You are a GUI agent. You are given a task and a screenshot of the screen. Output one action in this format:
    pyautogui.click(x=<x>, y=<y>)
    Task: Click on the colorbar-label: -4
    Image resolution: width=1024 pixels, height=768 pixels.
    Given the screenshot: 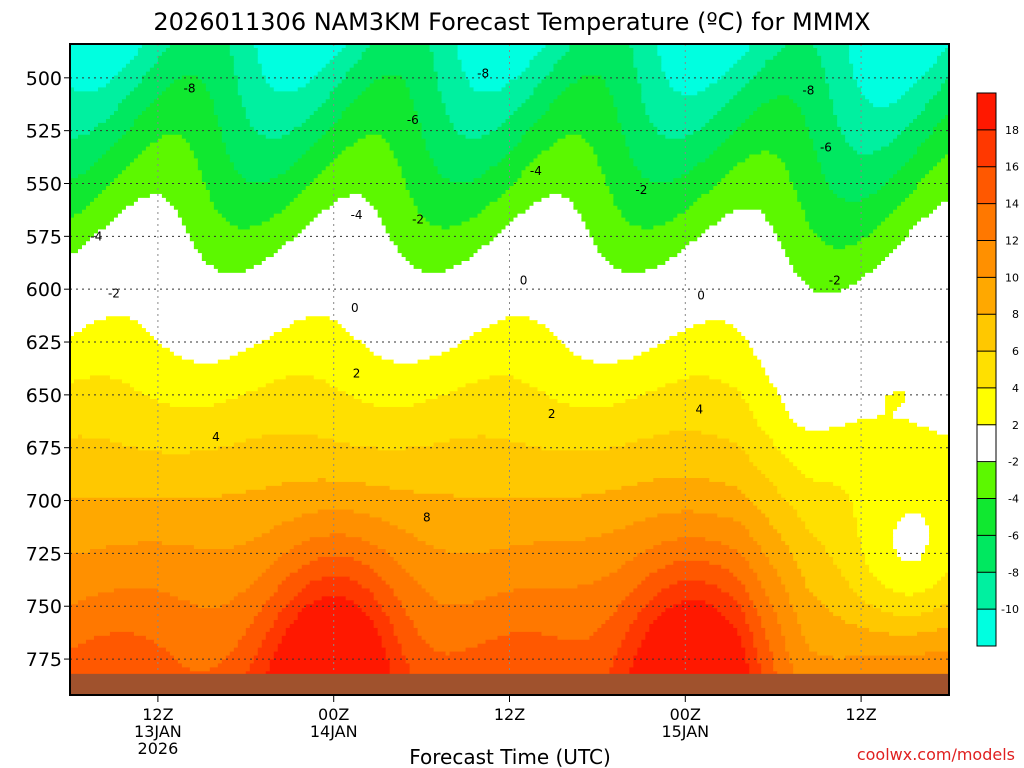 What is the action you would take?
    pyautogui.click(x=1013, y=499)
    